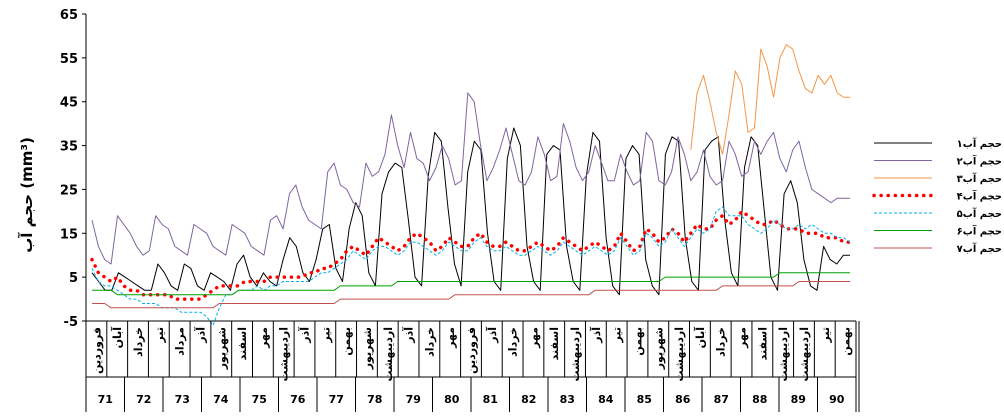  What do you see at coordinates (606, 399) in the screenshot?
I see `year-label: 84` at bounding box center [606, 399].